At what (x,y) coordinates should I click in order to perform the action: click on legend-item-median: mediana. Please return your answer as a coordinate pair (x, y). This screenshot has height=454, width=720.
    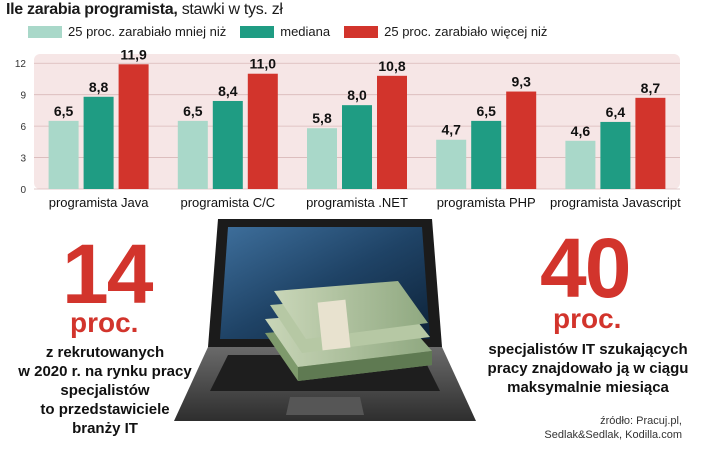
    Looking at the image, I should click on (285, 31).